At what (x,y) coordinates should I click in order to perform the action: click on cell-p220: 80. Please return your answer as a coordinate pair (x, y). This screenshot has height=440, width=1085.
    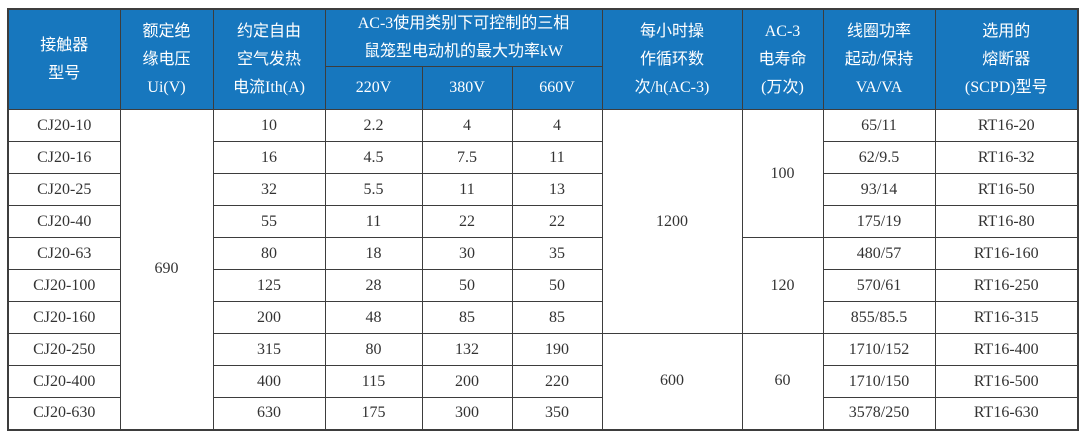
    Looking at the image, I should click on (373, 349).